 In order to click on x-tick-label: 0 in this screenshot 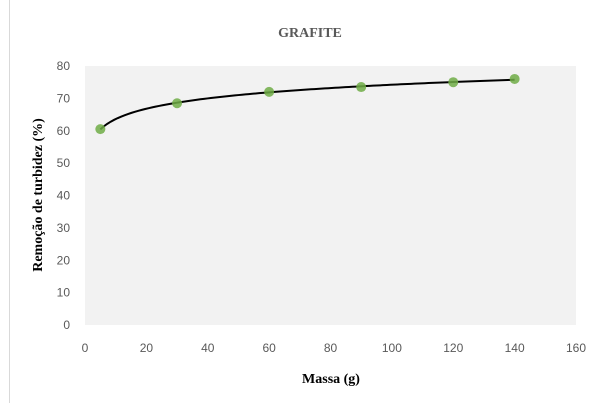, I will do `click(85, 348)`.